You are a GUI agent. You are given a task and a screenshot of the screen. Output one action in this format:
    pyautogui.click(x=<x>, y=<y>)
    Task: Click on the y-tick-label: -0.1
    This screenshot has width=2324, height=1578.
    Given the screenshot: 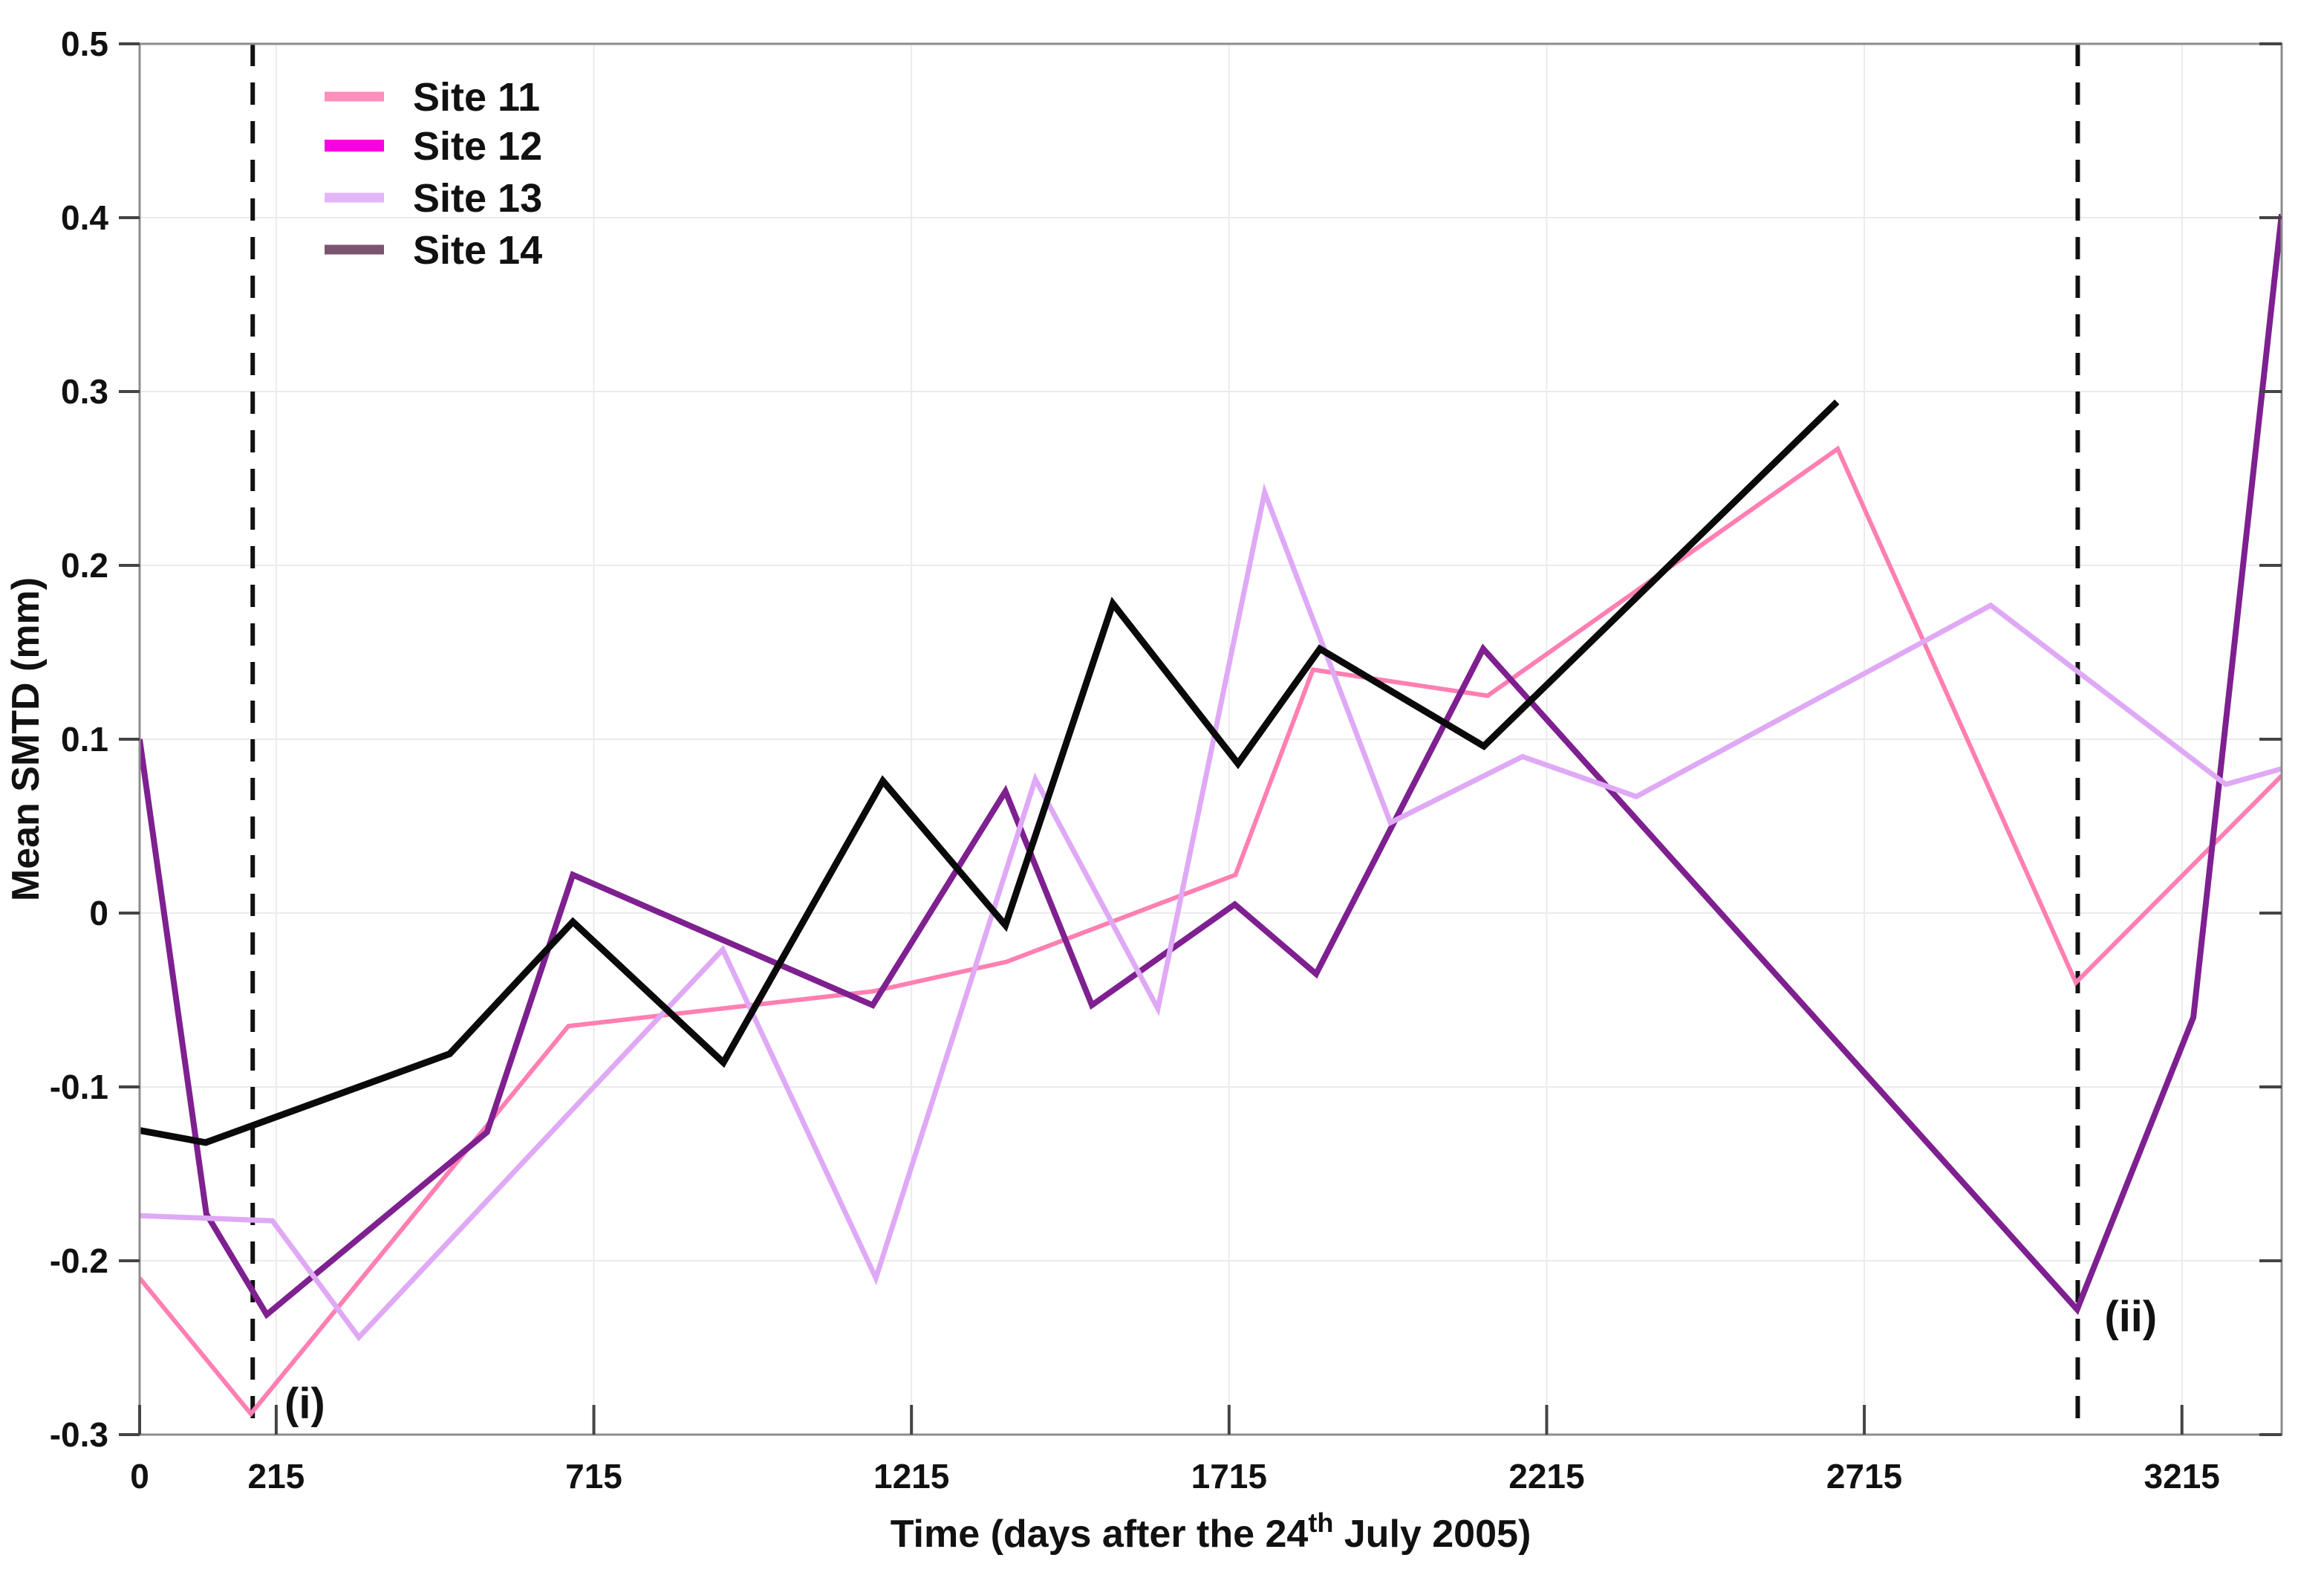 What is the action you would take?
    pyautogui.click(x=79, y=1087)
    